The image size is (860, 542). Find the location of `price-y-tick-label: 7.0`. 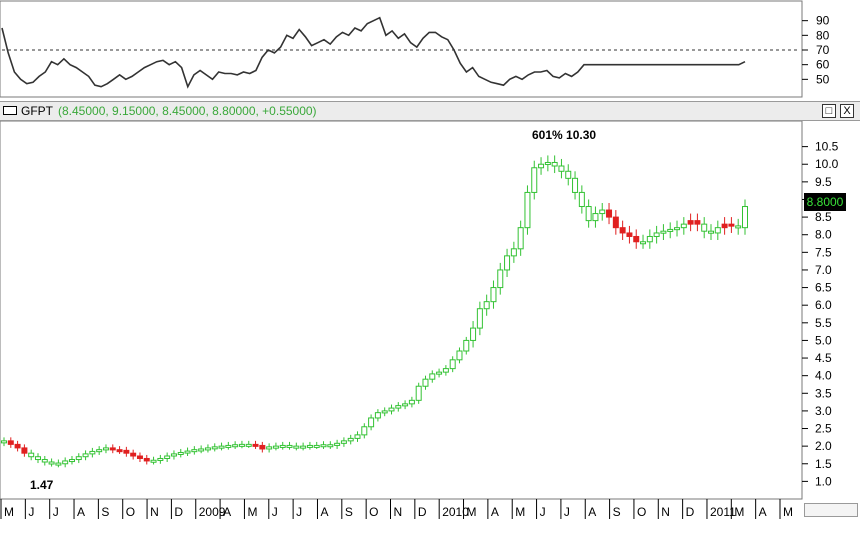

price-y-tick-label: 7.0 is located at coordinates (823, 270).